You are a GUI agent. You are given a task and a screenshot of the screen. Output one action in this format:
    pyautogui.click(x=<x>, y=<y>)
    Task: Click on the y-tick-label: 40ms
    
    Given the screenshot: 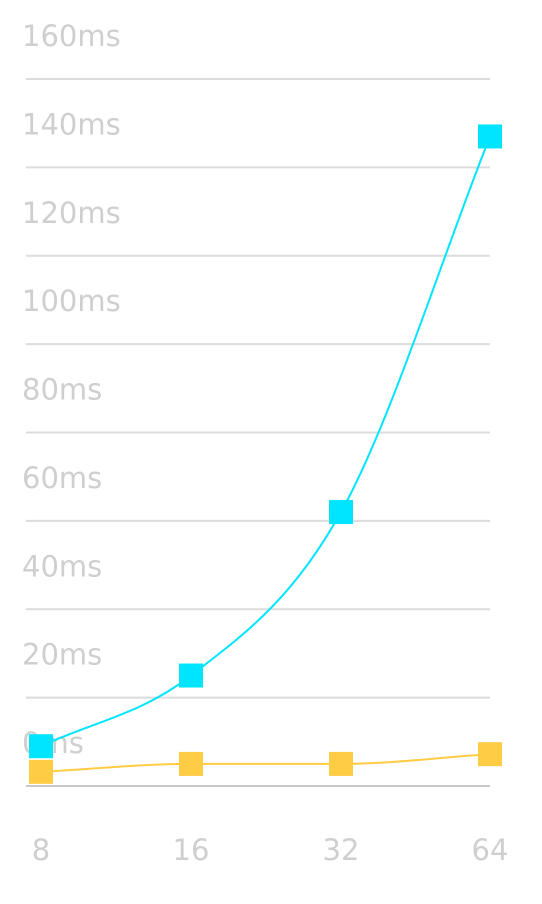 What is the action you would take?
    pyautogui.click(x=62, y=566)
    